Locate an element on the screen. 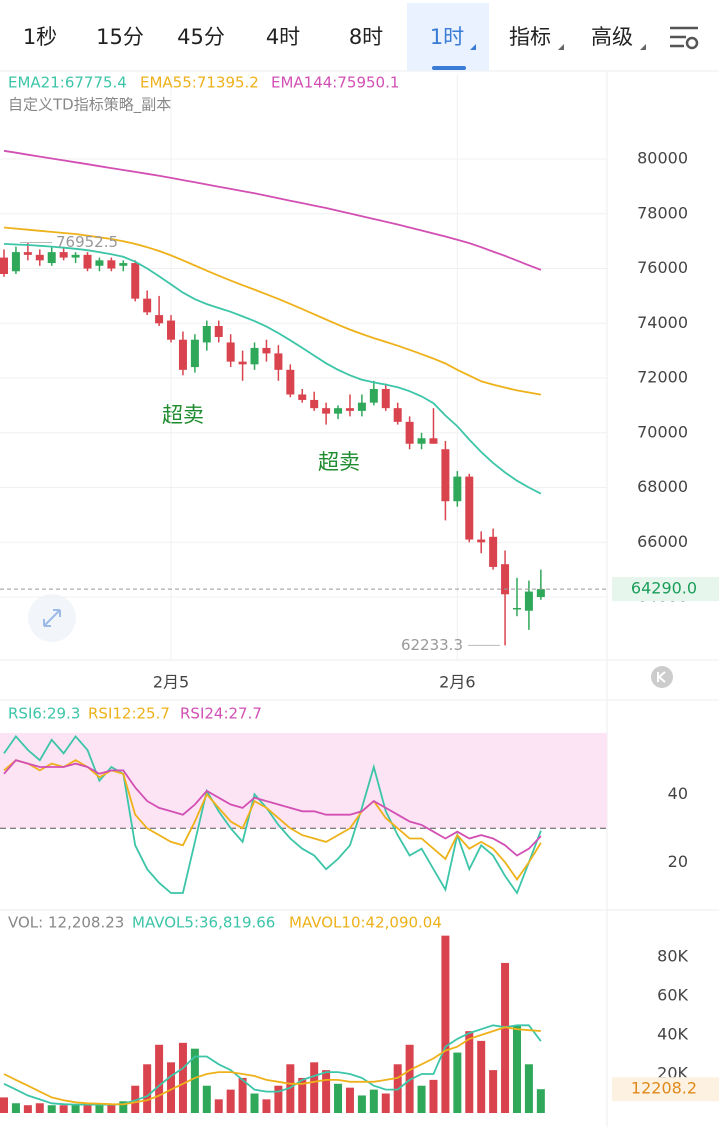 Image resolution: width=719 pixels, height=1127 pixels. tab: 8时 is located at coordinates (366, 37).